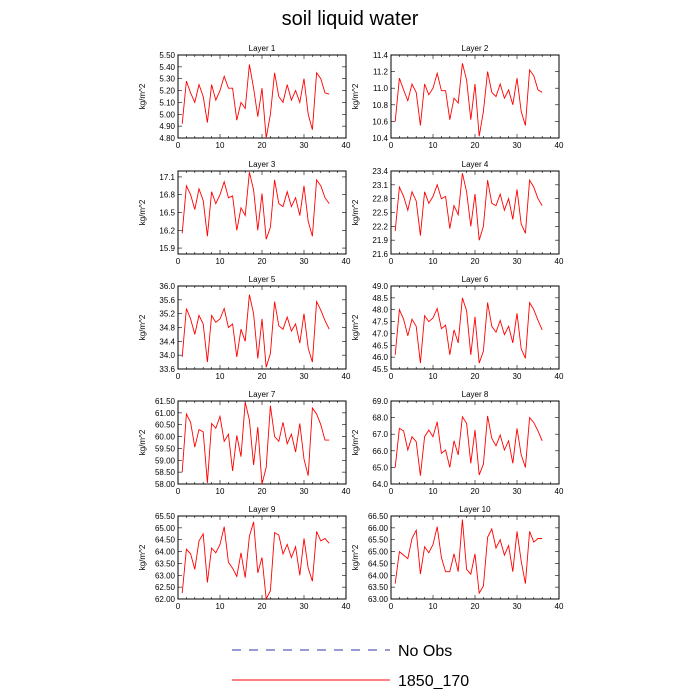  I want to click on y-tick-label: 64.0, so click(380, 484).